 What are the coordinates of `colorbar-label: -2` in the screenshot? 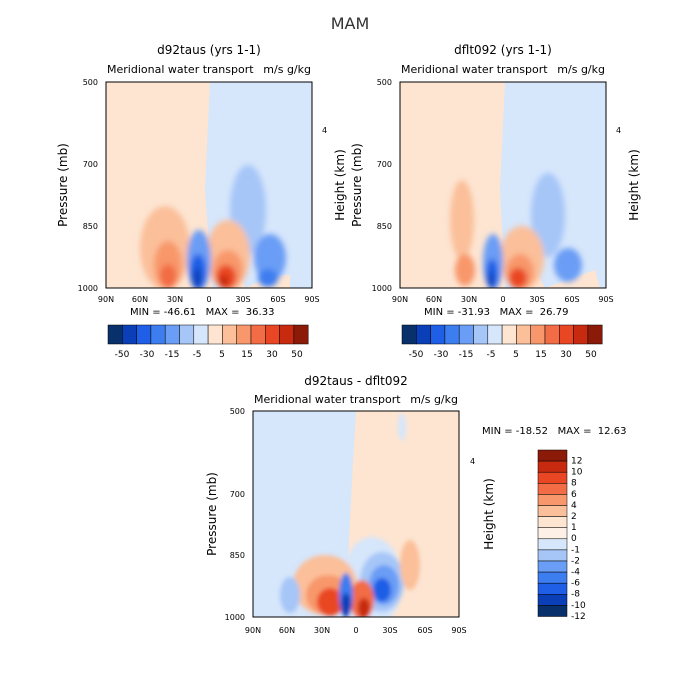 It's located at (575, 561).